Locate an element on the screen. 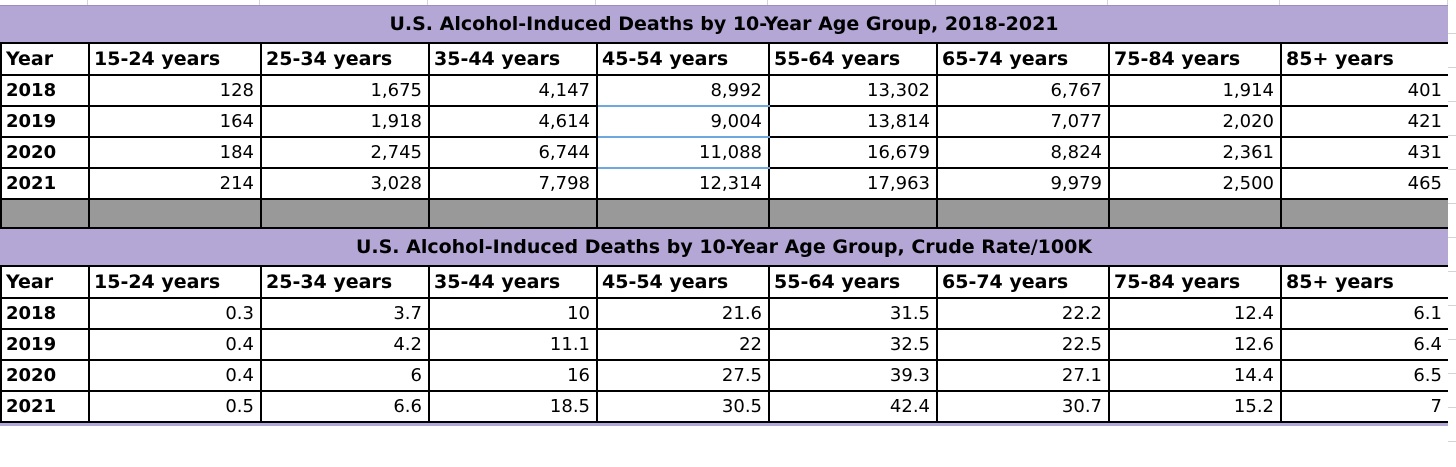 Image resolution: width=1456 pixels, height=467 pixels. value-cell: 11,088 is located at coordinates (683, 152).